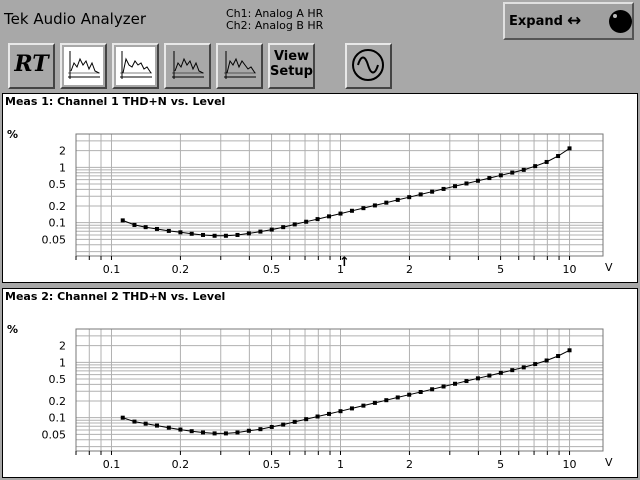 The width and height of the screenshot is (640, 480). What do you see at coordinates (272, 464) in the screenshot?
I see `x-tick-label: 0.5` at bounding box center [272, 464].